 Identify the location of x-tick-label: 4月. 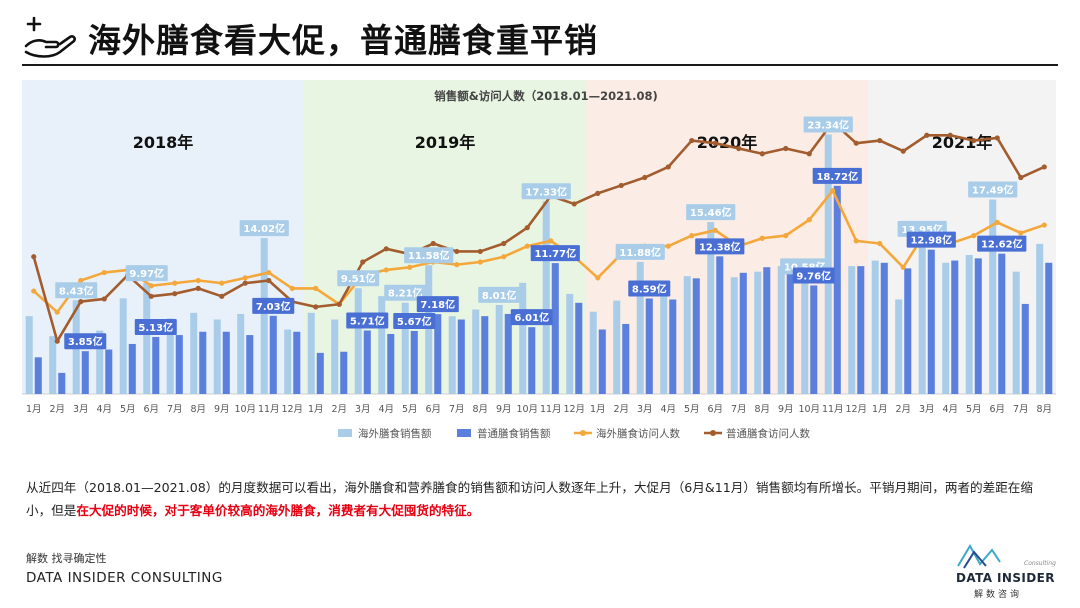
(386, 409).